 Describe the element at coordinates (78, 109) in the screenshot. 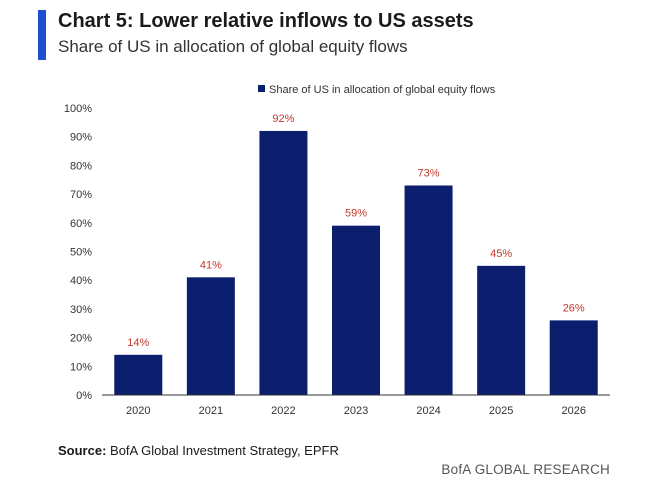

I see `y-tick-label: 100%` at that location.